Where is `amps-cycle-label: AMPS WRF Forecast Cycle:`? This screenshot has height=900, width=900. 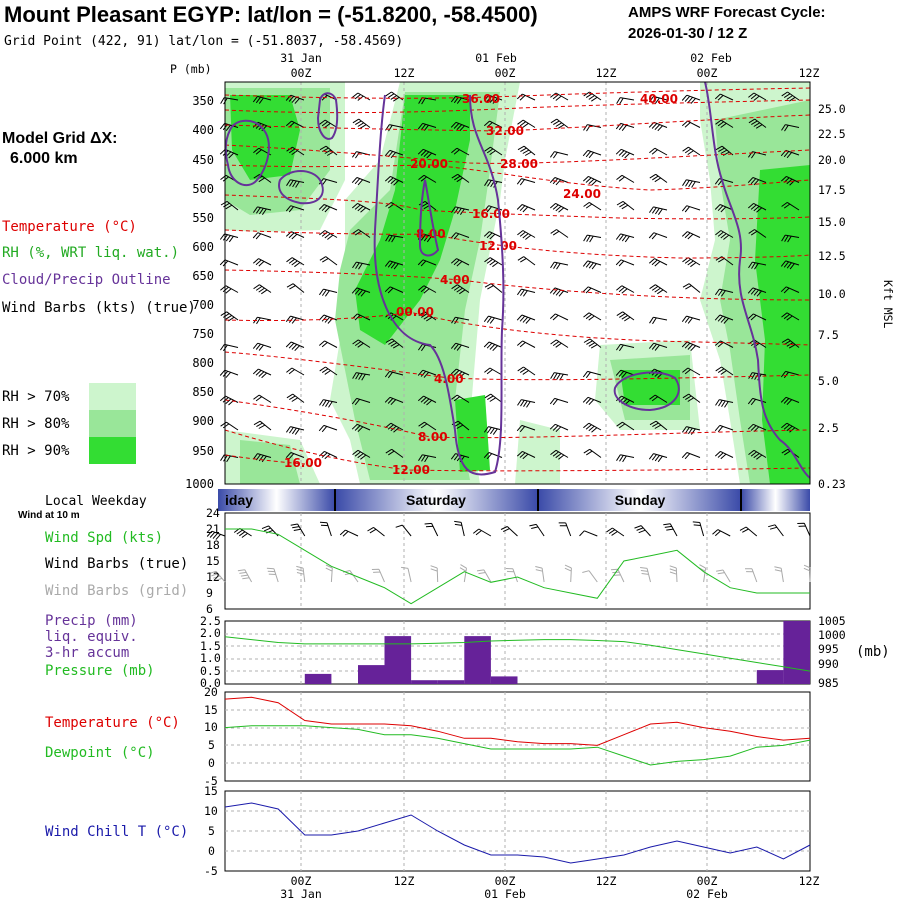 amps-cycle-label: AMPS WRF Forecast Cycle: is located at coordinates (727, 12).